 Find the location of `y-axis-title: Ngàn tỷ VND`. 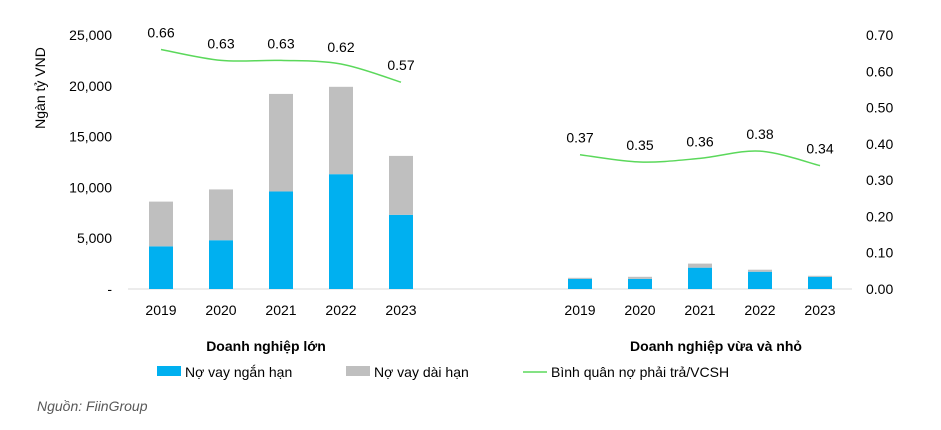

y-axis-title: Ngàn tỷ VND is located at coordinates (40, 88).